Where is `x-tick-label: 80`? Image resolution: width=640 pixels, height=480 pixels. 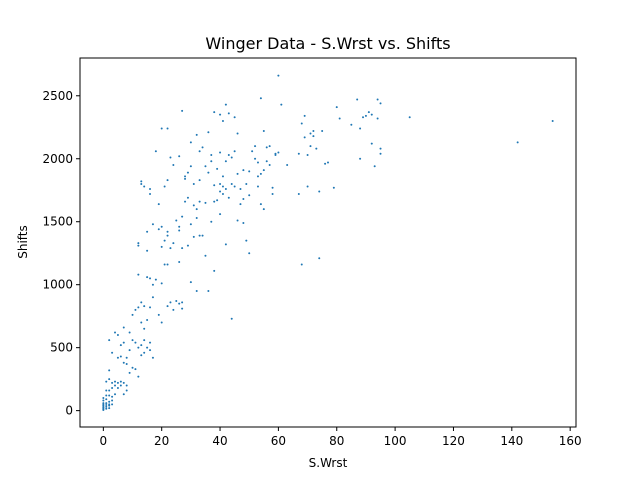
x-tick-label: 80 is located at coordinates (336, 441).